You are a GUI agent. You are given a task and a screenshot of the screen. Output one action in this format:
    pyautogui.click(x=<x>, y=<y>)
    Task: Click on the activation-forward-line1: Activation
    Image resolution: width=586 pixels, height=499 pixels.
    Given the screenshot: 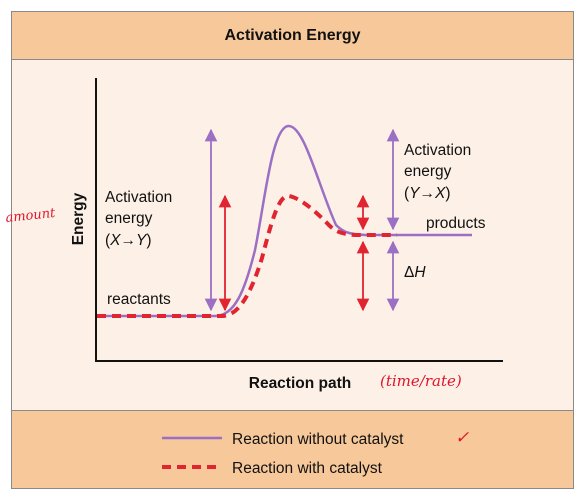 What is the action you would take?
    pyautogui.click(x=138, y=197)
    